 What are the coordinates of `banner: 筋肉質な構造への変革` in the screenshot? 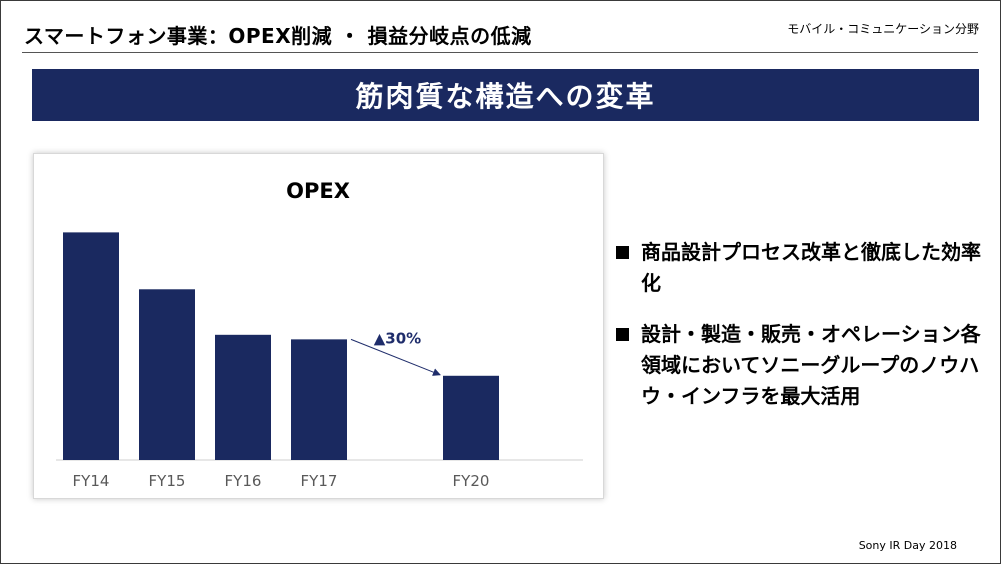 It's located at (505, 95).